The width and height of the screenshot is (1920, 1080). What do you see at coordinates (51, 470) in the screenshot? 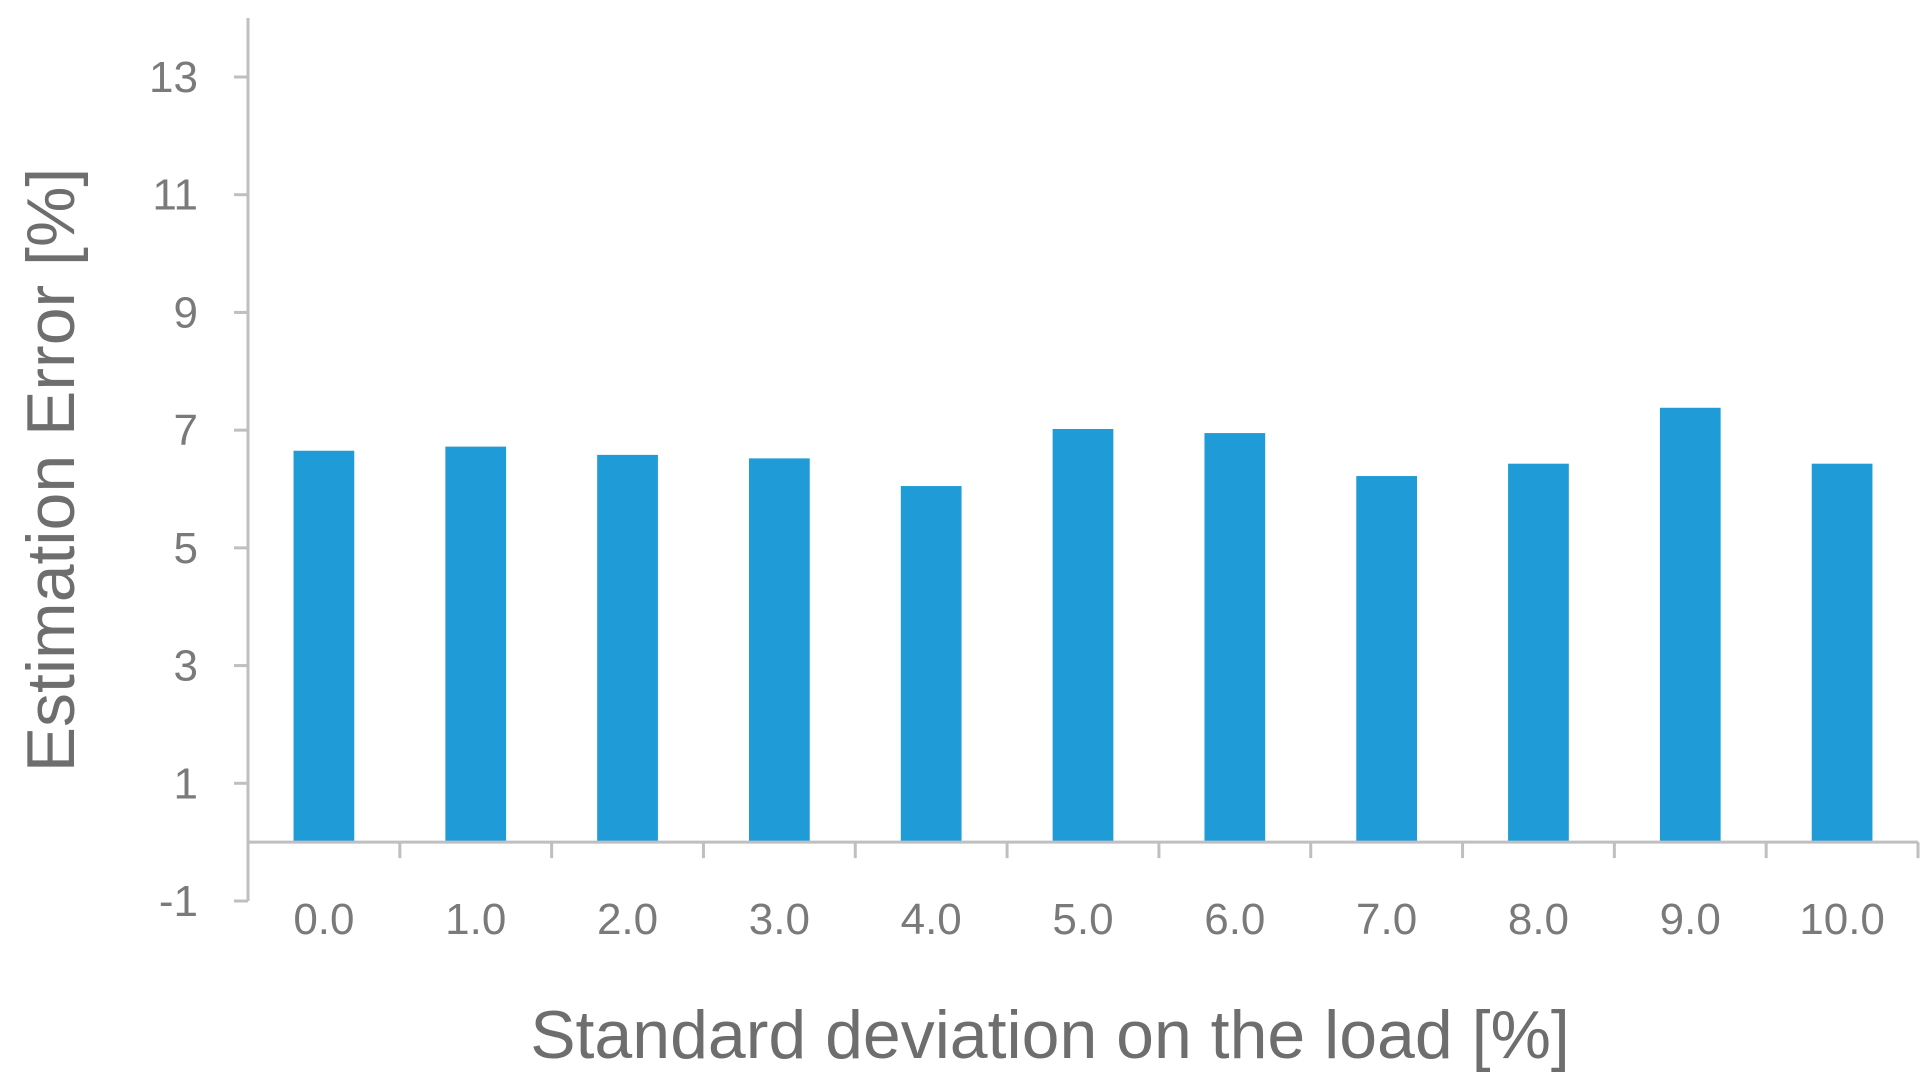
I see `y-axis-title: Estimation Error [%]` at bounding box center [51, 470].